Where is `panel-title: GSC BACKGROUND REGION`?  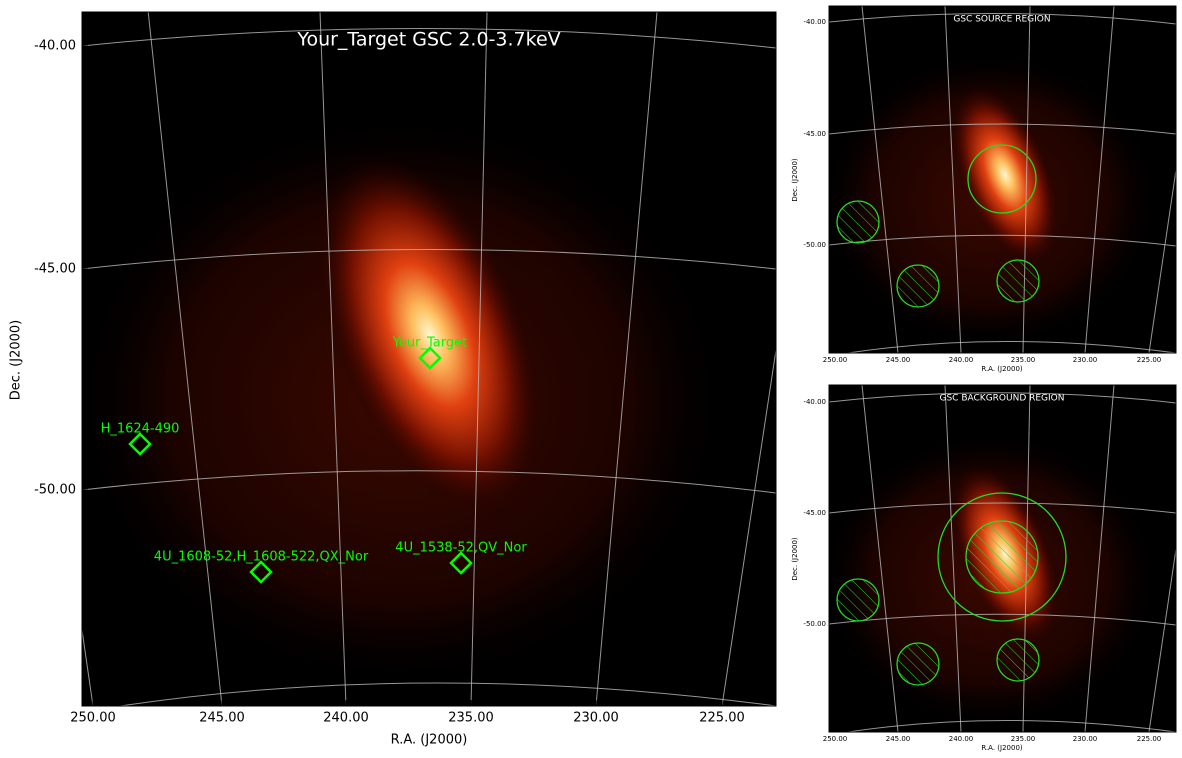
panel-title: GSC BACKGROUND REGION is located at coordinates (1002, 399).